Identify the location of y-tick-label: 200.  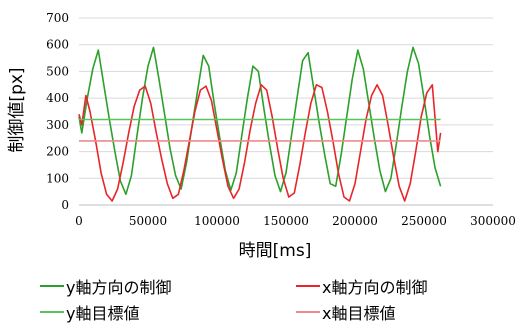
(57, 152).